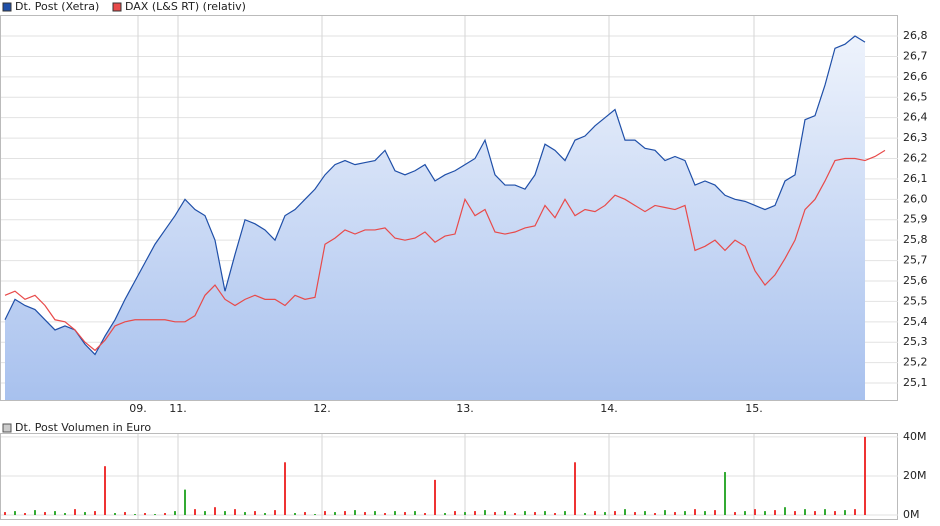 Image resolution: width=940 pixels, height=526 pixels. Describe the element at coordinates (7, 428) in the screenshot. I see `volume-legend-swatch` at that location.